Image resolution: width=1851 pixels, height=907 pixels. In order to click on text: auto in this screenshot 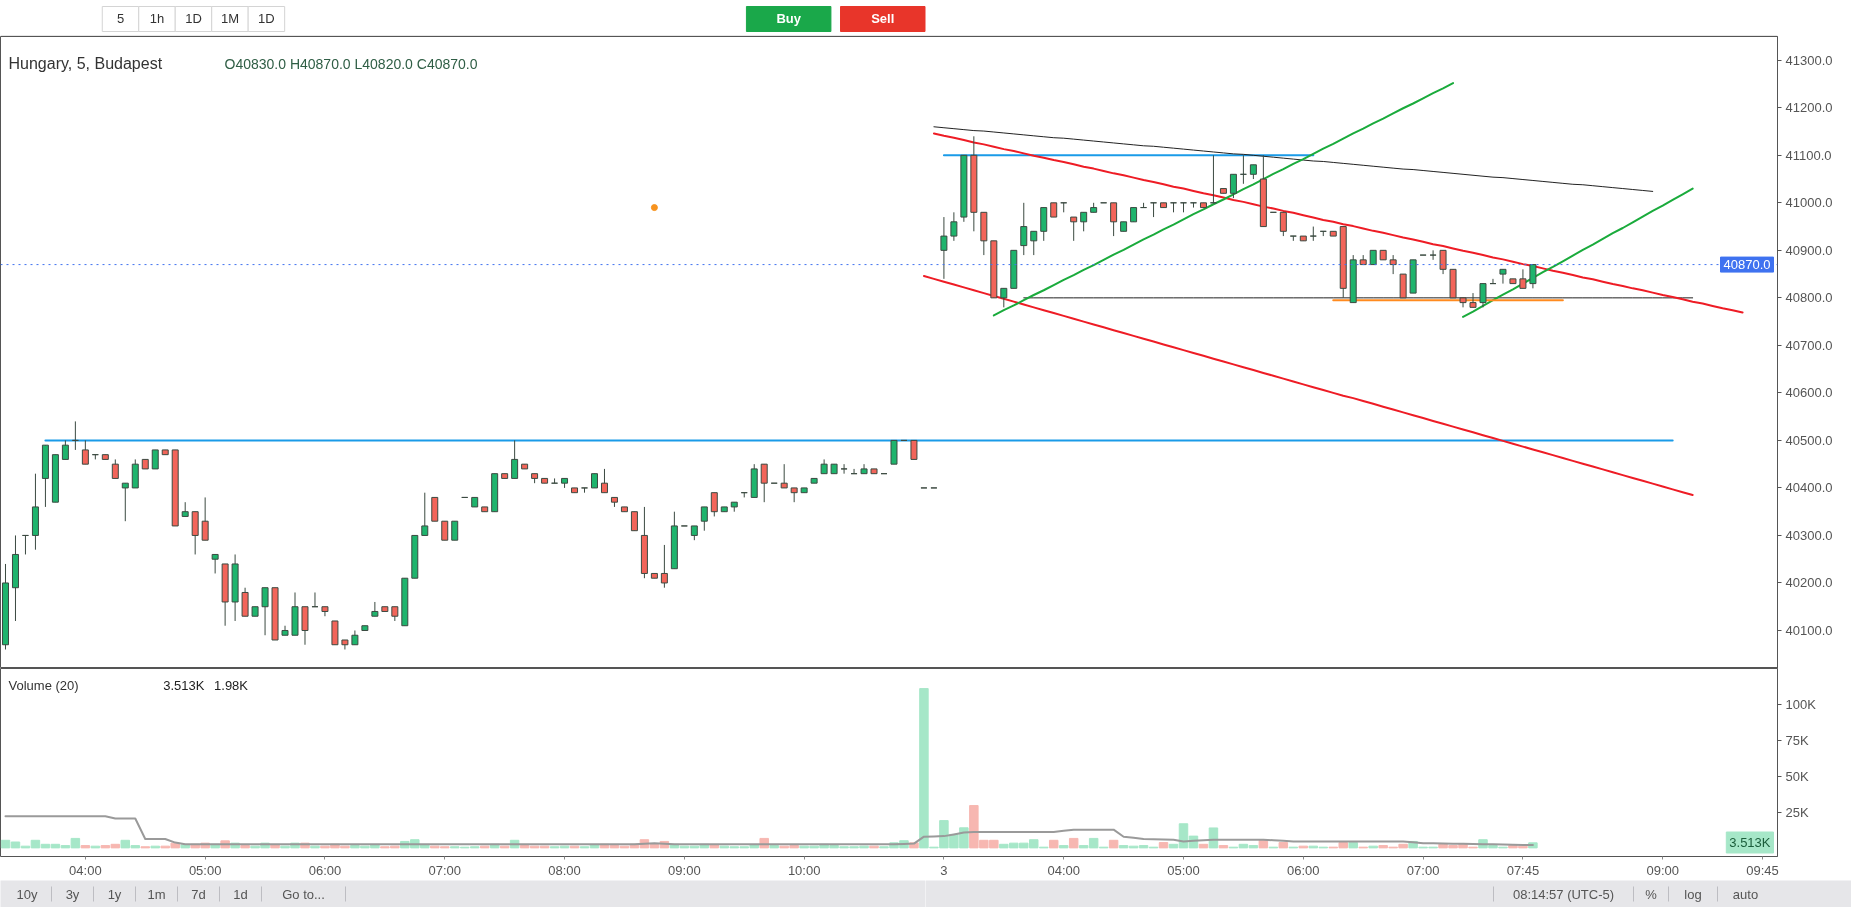, I will do `click(1745, 894)`.